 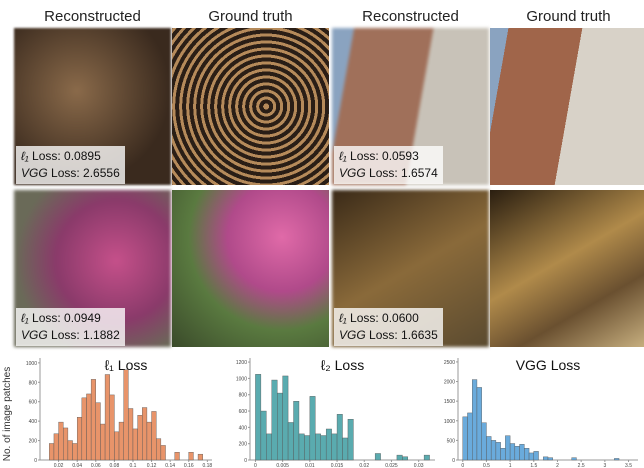 I want to click on loss-value: 0.0593, so click(x=400, y=156).